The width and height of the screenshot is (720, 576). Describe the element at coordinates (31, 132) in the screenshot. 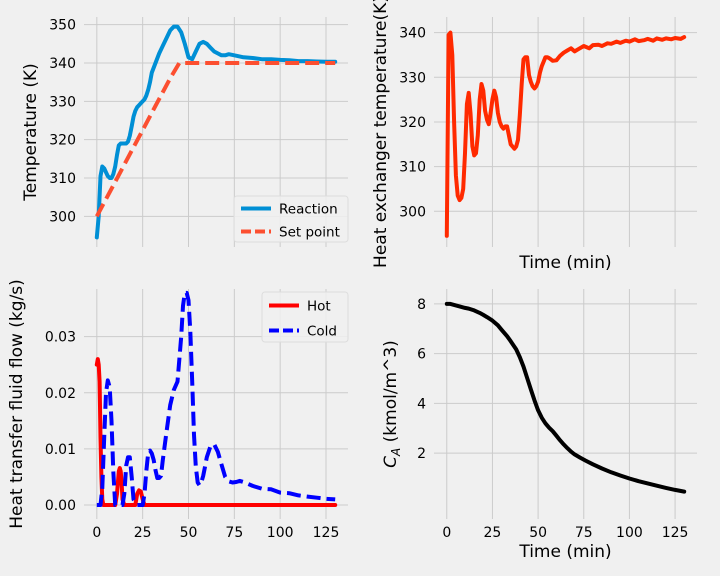

I see `y-axis-label: Temperature (K)` at that location.